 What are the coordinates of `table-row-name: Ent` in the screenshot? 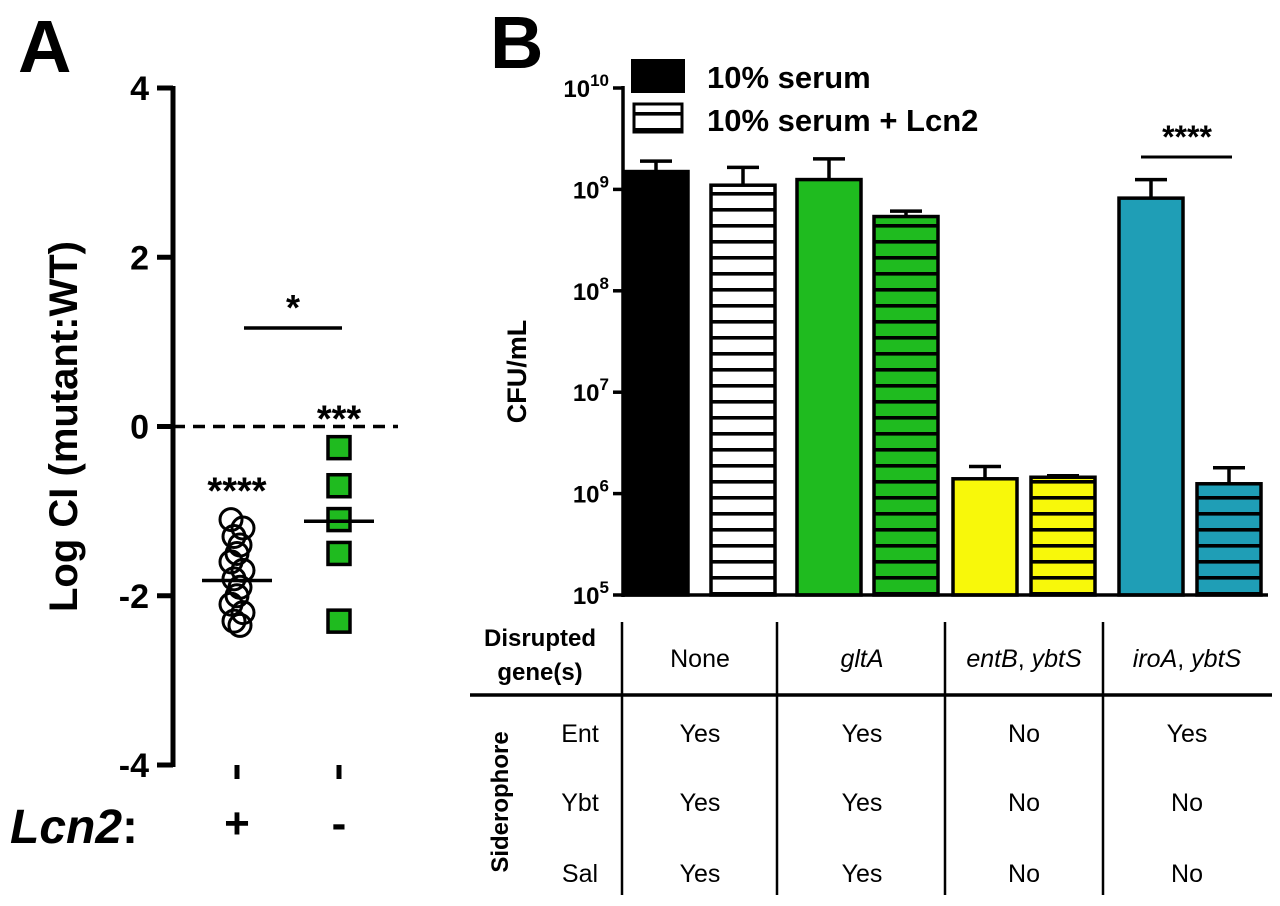 It's located at (580, 734).